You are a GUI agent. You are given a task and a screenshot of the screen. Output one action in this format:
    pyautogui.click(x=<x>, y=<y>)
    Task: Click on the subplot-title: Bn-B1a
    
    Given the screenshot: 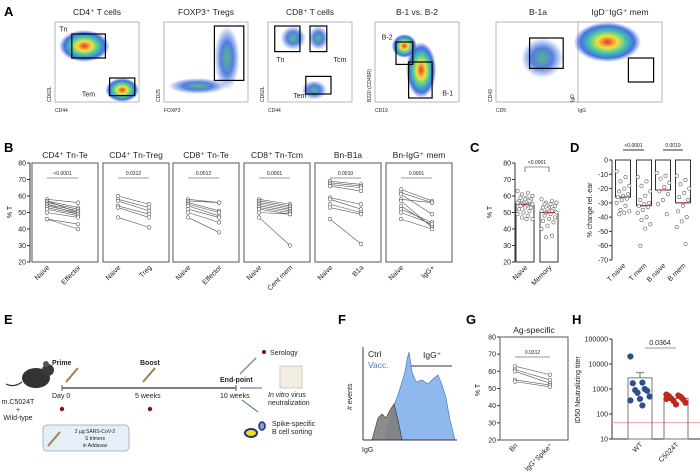 What is the action you would take?
    pyautogui.click(x=348, y=155)
    